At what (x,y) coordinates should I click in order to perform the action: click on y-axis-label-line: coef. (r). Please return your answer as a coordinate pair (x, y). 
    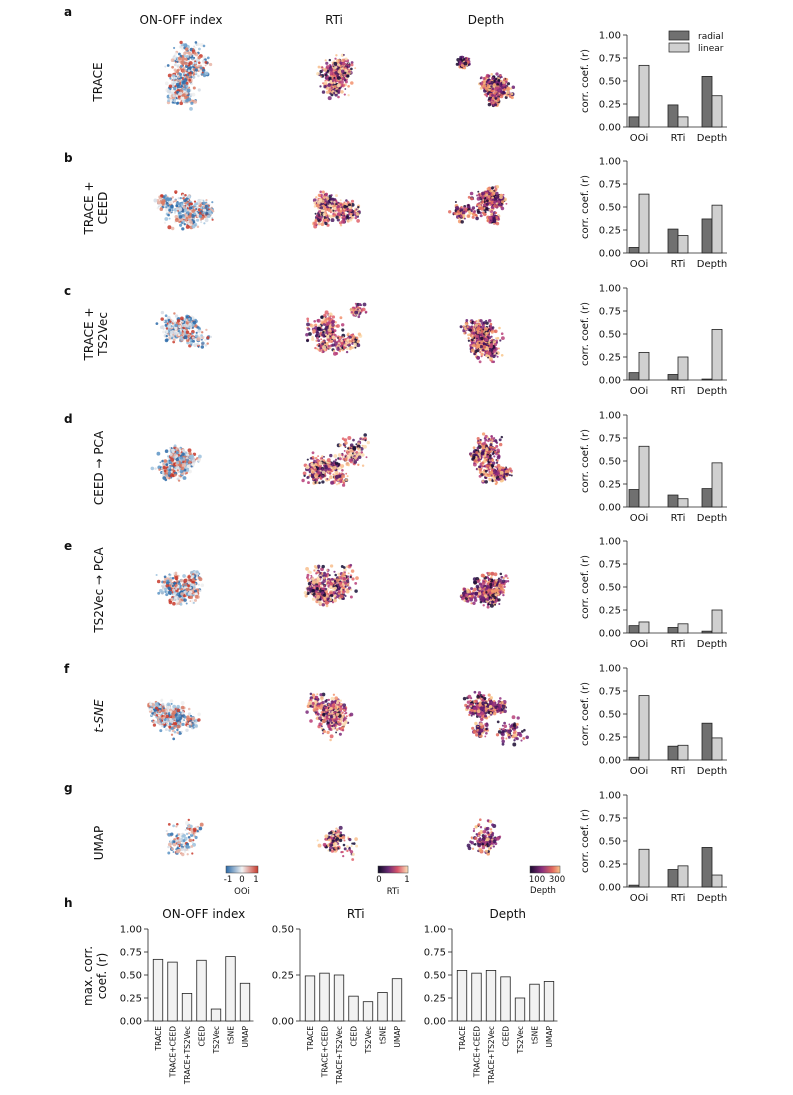
    Looking at the image, I should click on (102, 976).